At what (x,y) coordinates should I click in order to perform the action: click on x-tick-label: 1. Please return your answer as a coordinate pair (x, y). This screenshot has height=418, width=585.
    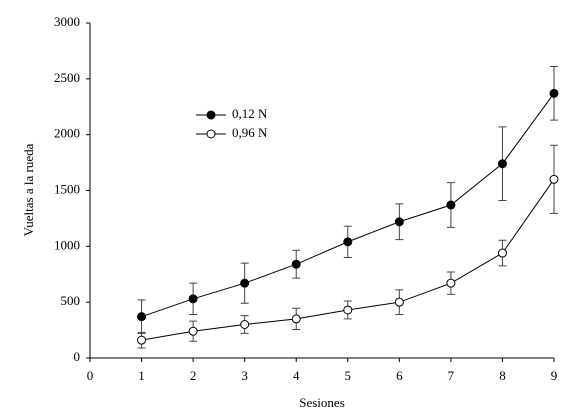
    Looking at the image, I should click on (141, 375).